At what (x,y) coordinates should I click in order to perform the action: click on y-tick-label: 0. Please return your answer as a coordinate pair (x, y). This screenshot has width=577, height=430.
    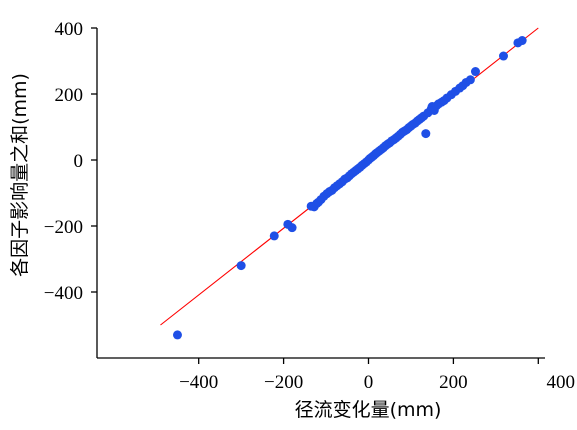
    Looking at the image, I should click on (79, 161).